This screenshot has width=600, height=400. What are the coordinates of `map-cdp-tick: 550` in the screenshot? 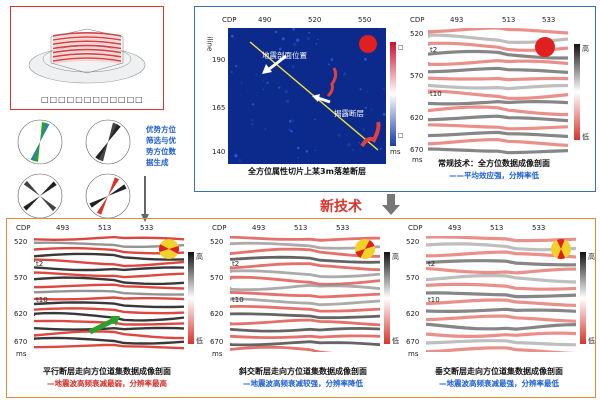 It's located at (365, 20).